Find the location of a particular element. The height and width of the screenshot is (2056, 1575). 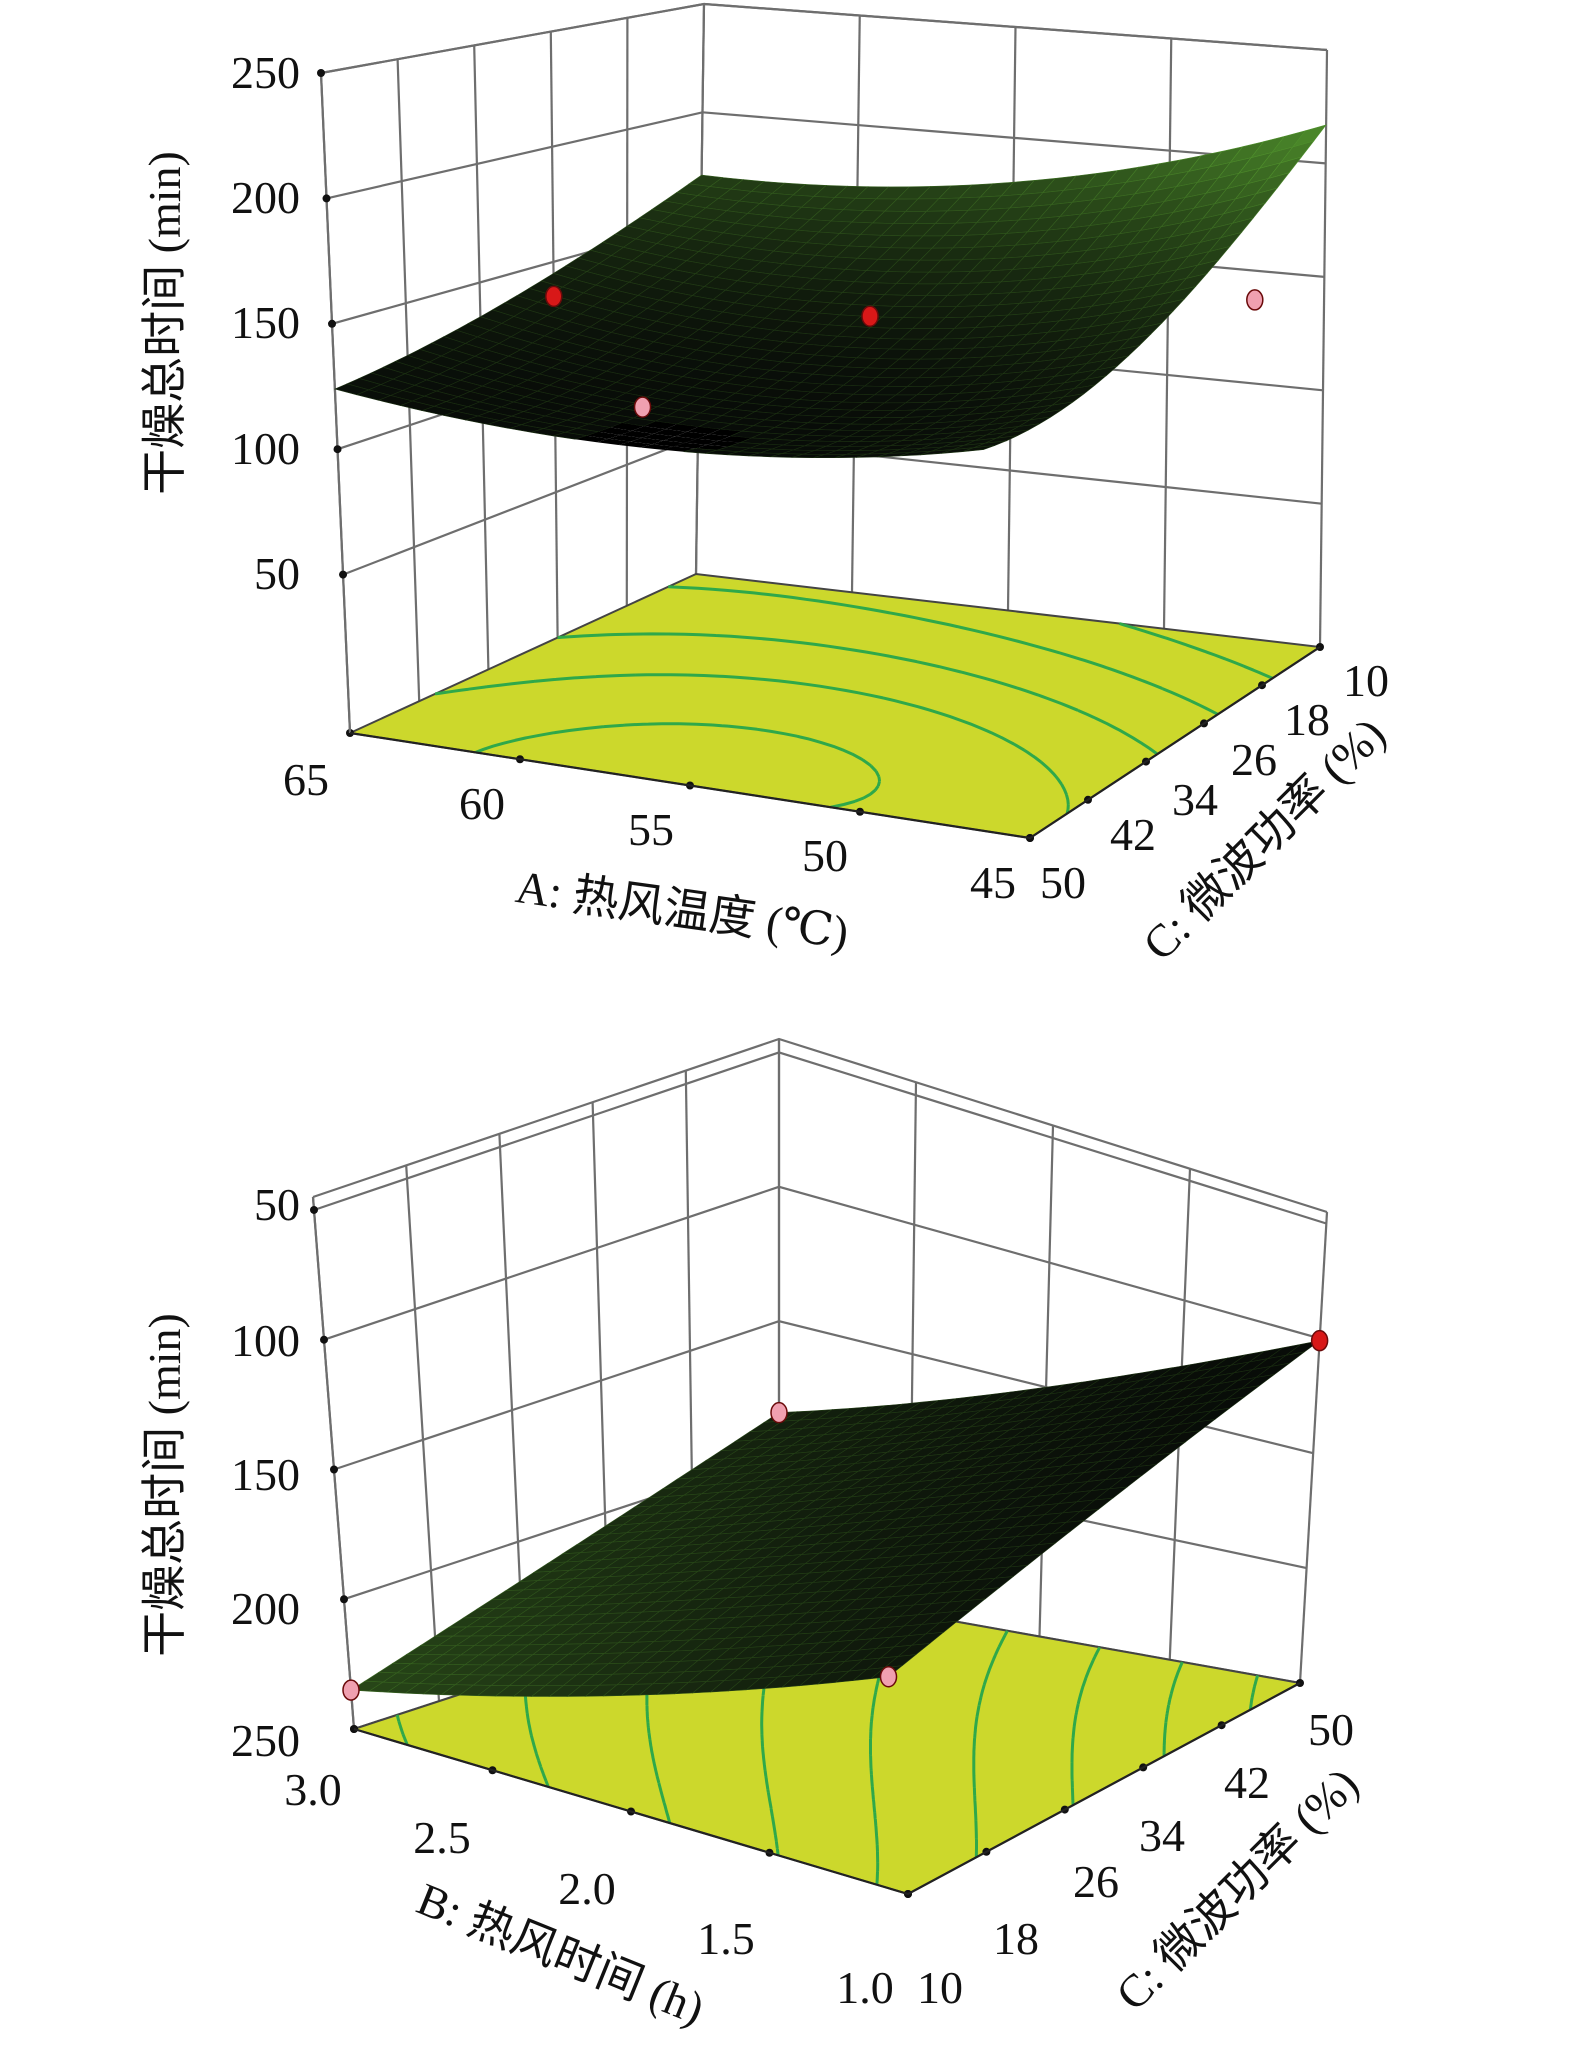

y-tick-label: 42 is located at coordinates (1133, 834).